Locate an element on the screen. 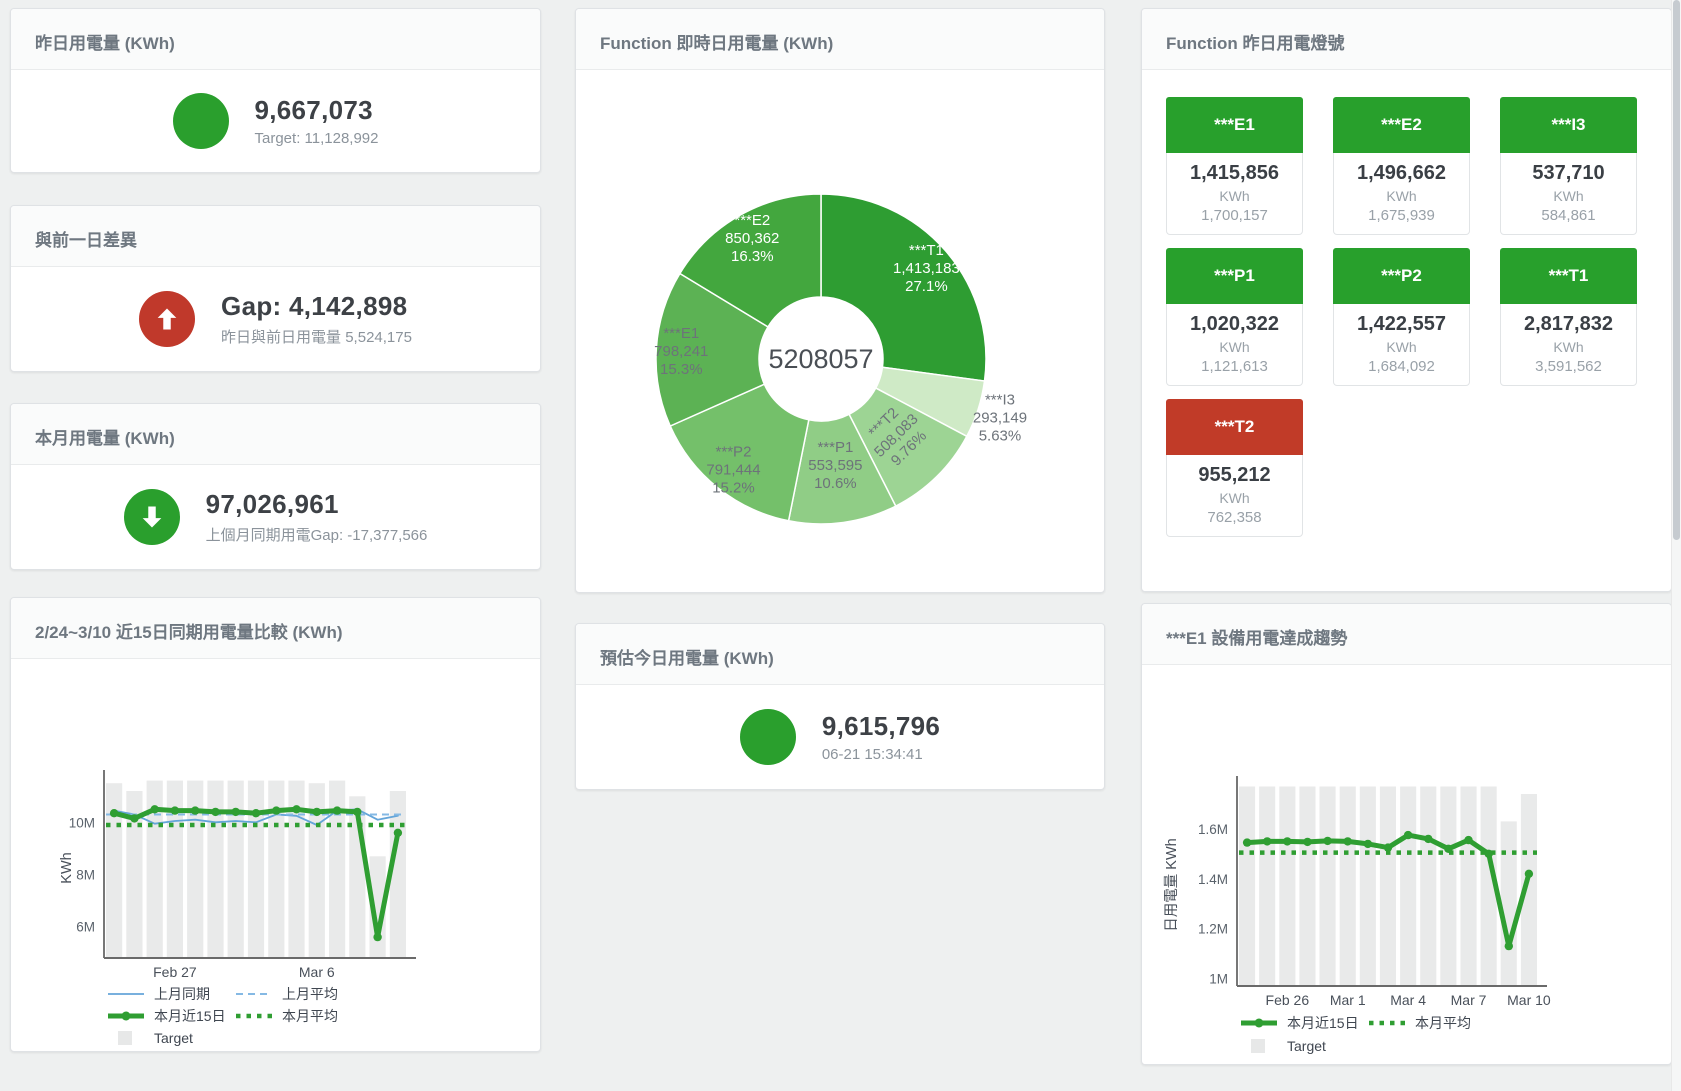 The height and width of the screenshot is (1091, 1681). device-tile-T1: ***T1 2,817,832 KWh 3,591,562 is located at coordinates (1568, 317).